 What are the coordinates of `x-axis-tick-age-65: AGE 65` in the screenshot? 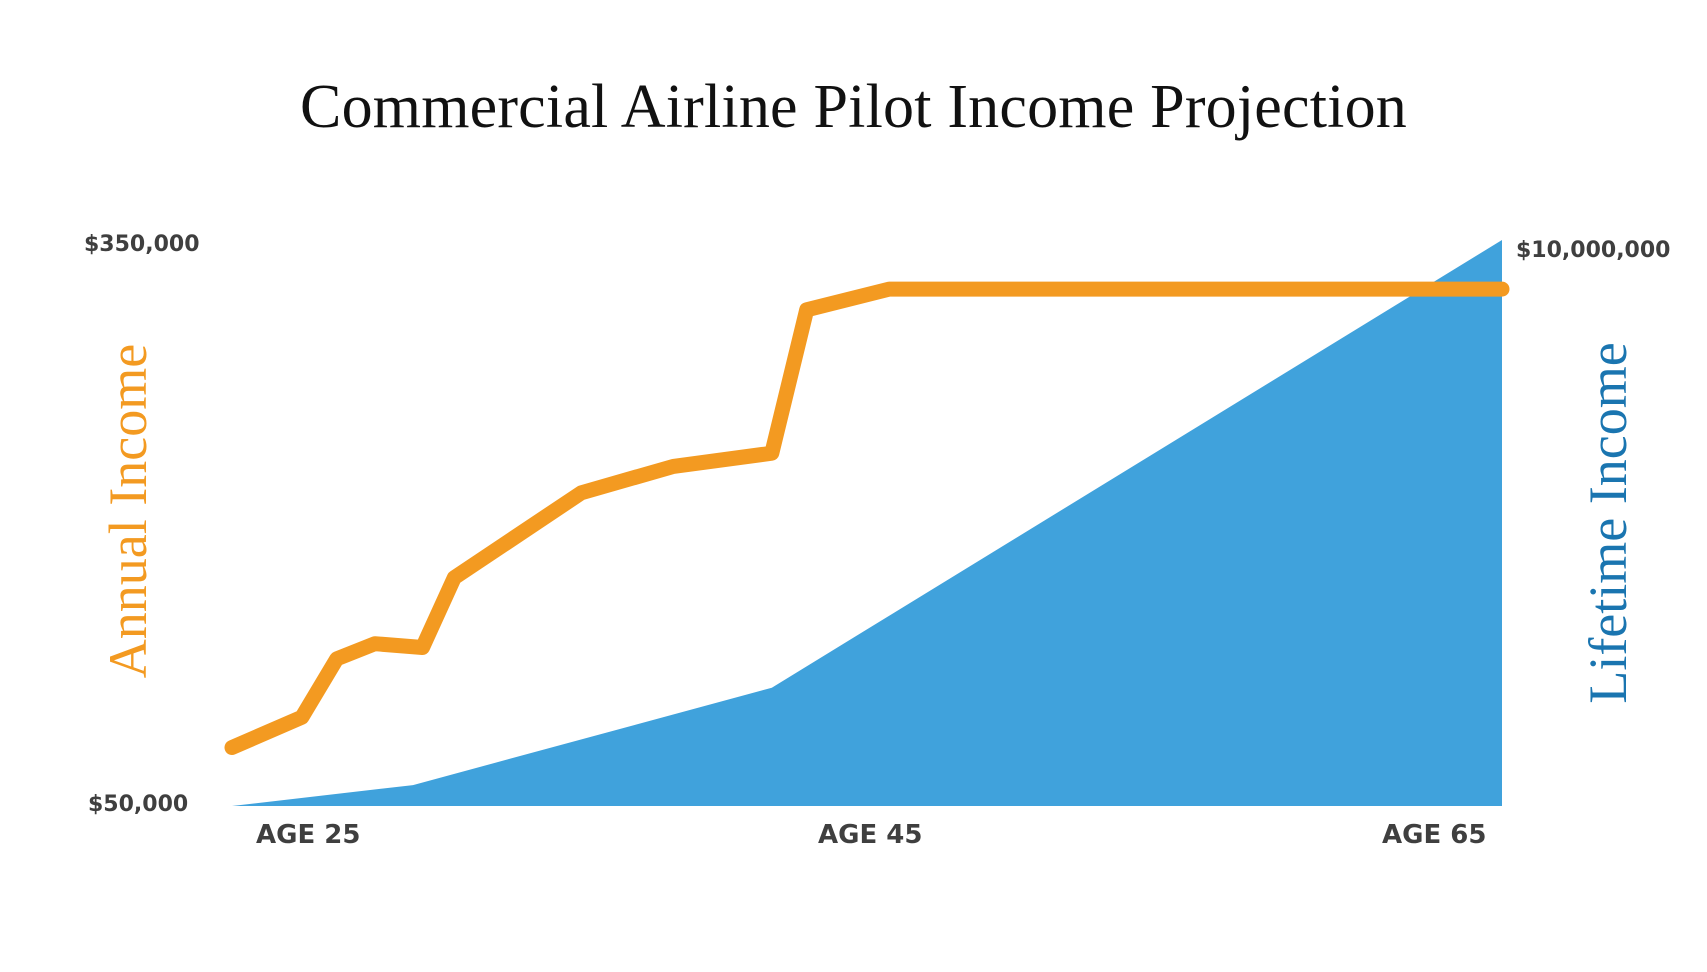 It's located at (1434, 835).